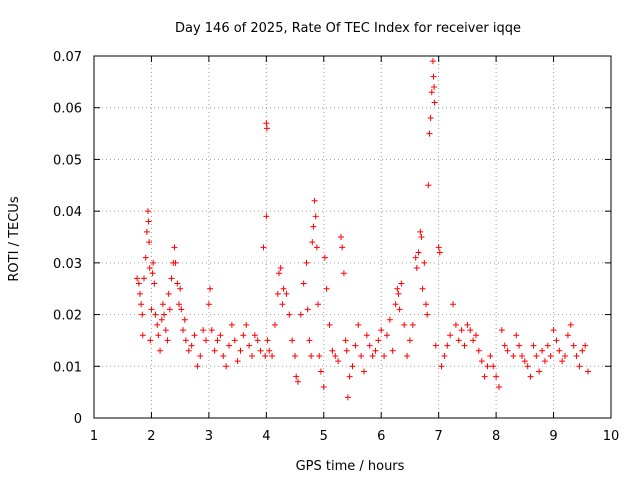 The width and height of the screenshot is (640, 480). I want to click on x-tick-label: 4, so click(266, 436).